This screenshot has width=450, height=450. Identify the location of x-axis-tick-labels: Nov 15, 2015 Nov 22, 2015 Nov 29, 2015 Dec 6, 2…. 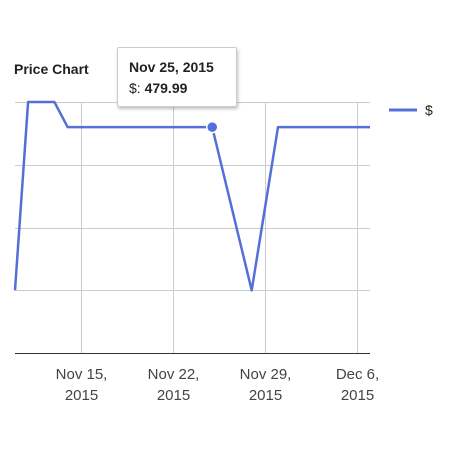
(218, 385).